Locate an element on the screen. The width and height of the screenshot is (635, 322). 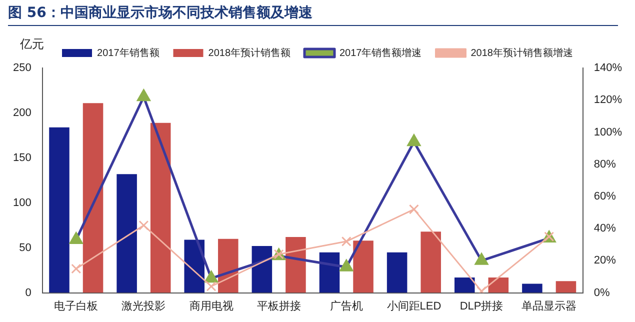
y-tick-label: 100 is located at coordinates (22, 202).